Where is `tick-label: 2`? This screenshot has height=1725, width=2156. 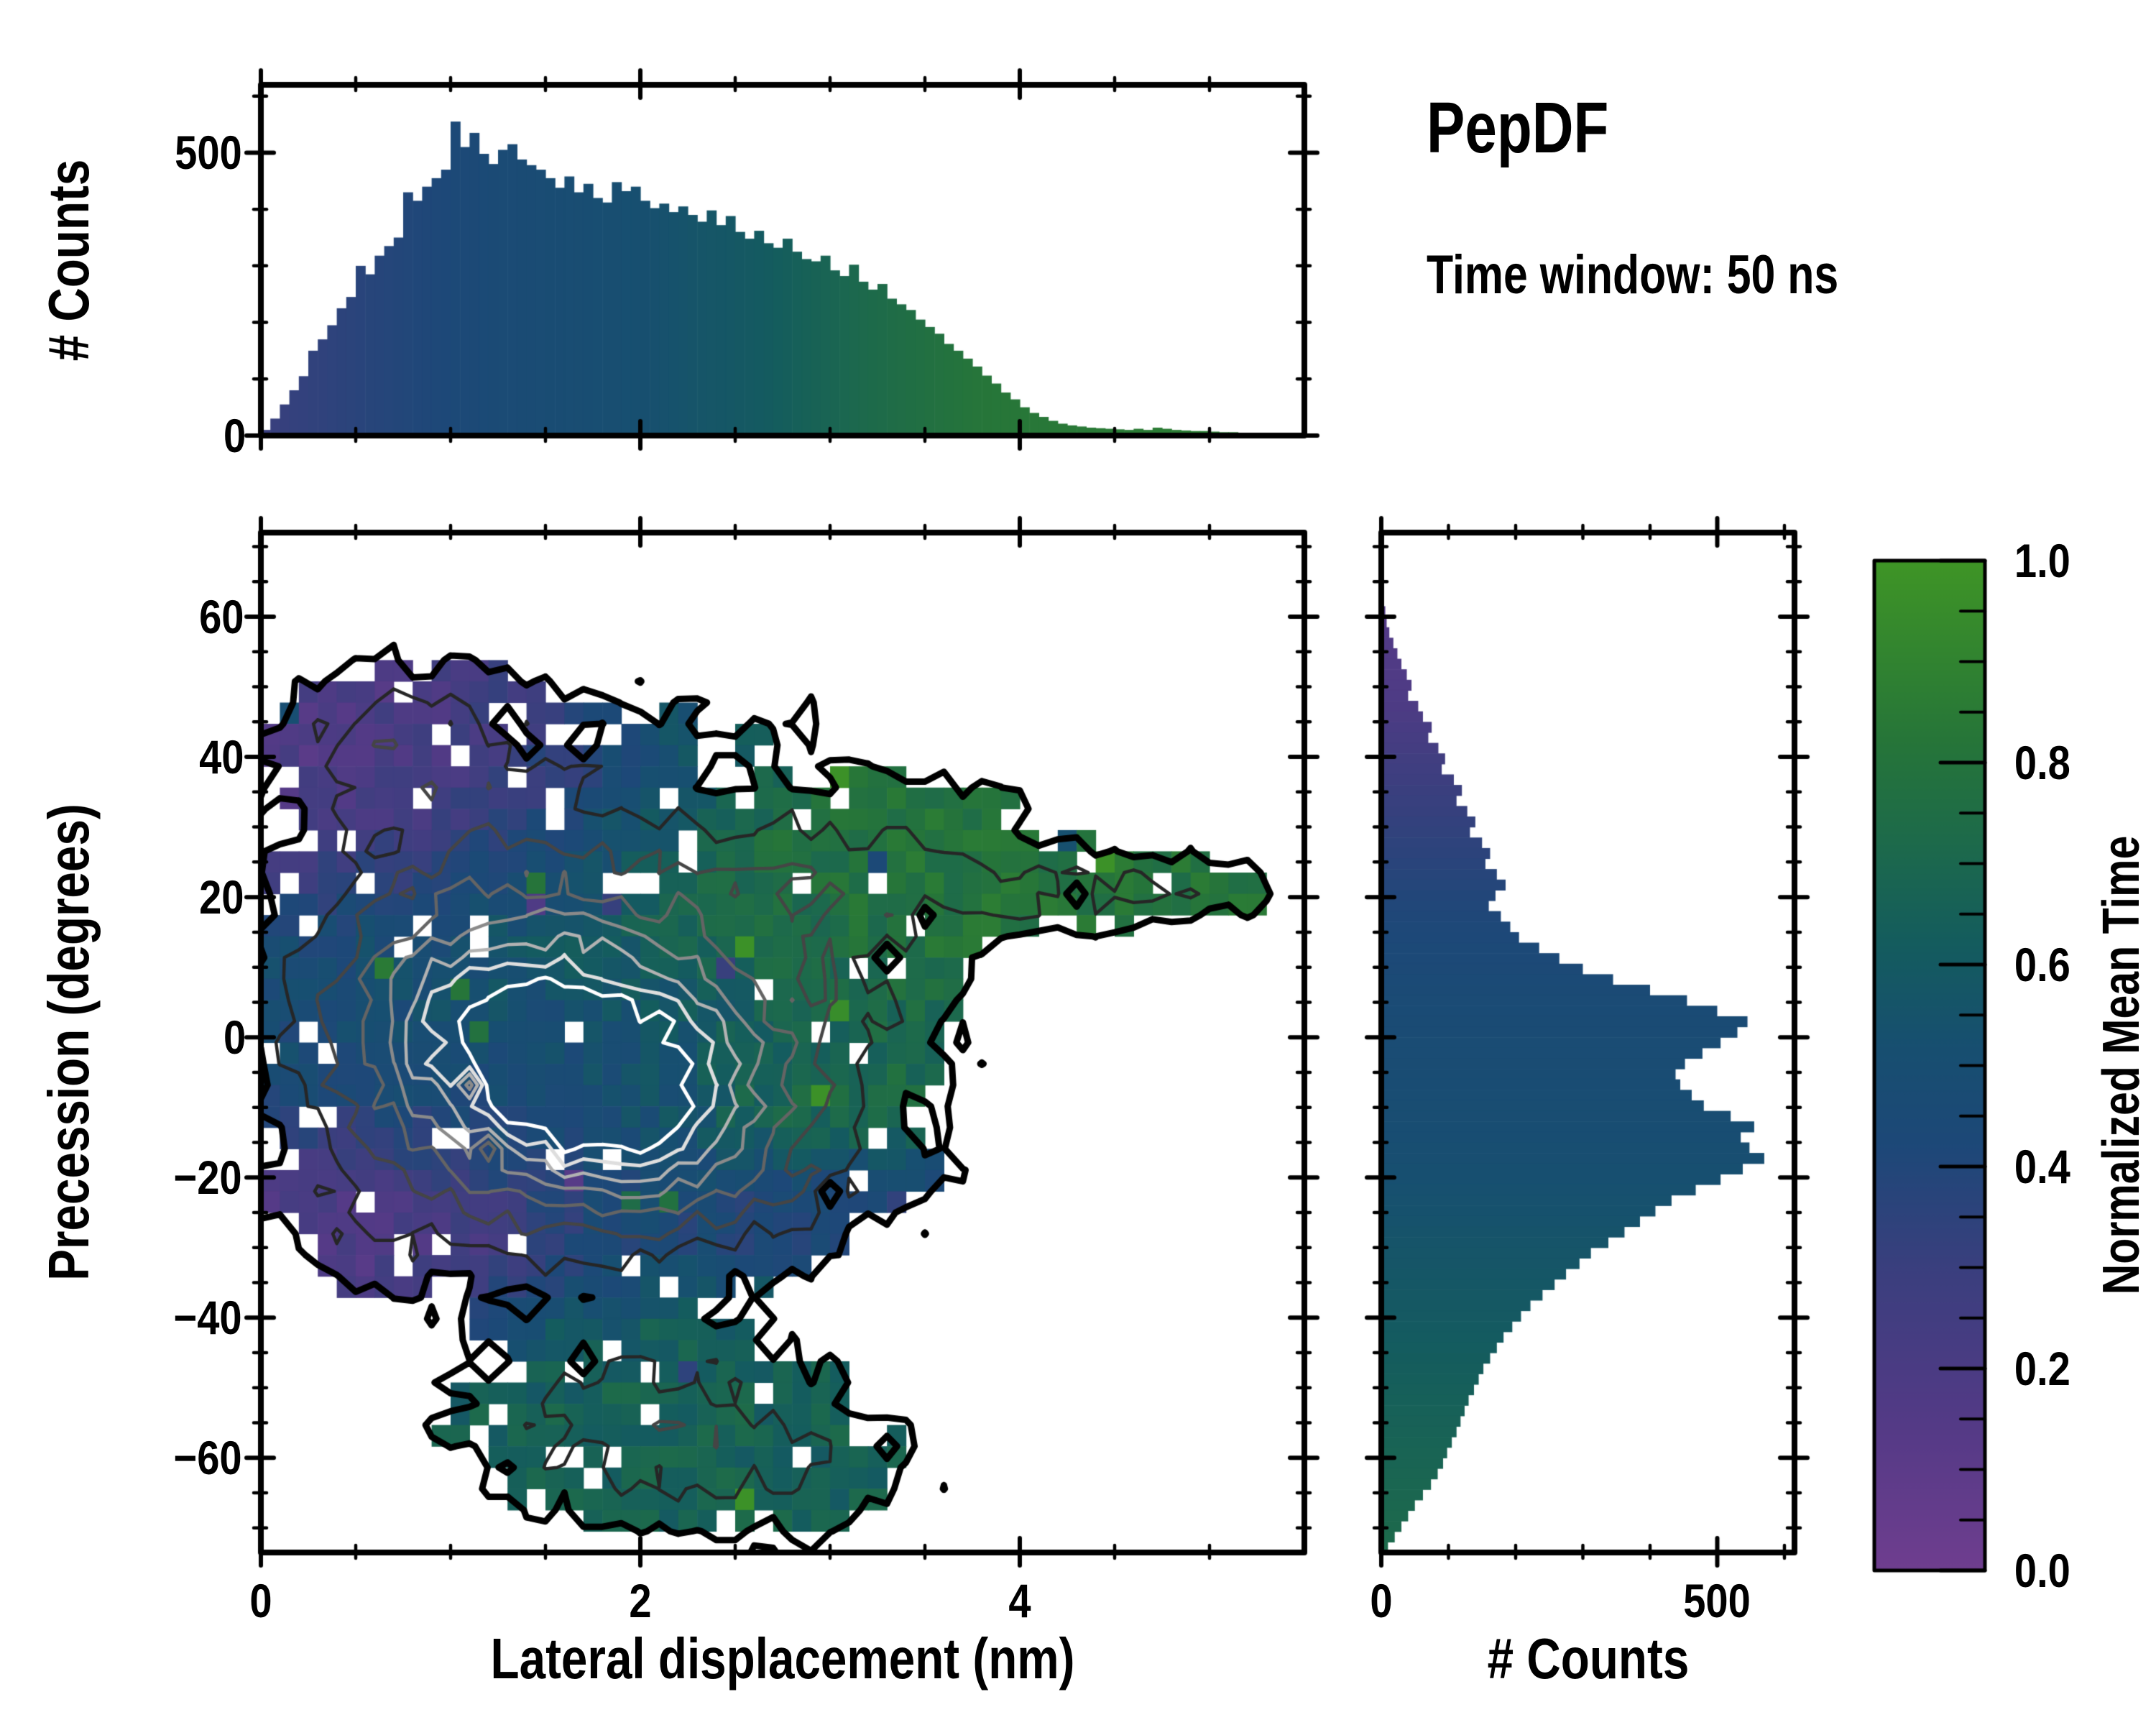
tick-label: 2 is located at coordinates (640, 1600).